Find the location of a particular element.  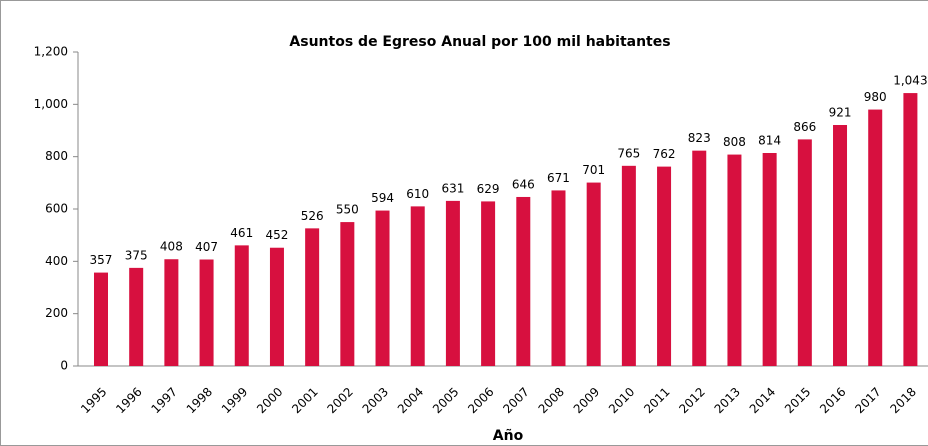

data-label: 980 is located at coordinates (875, 97).